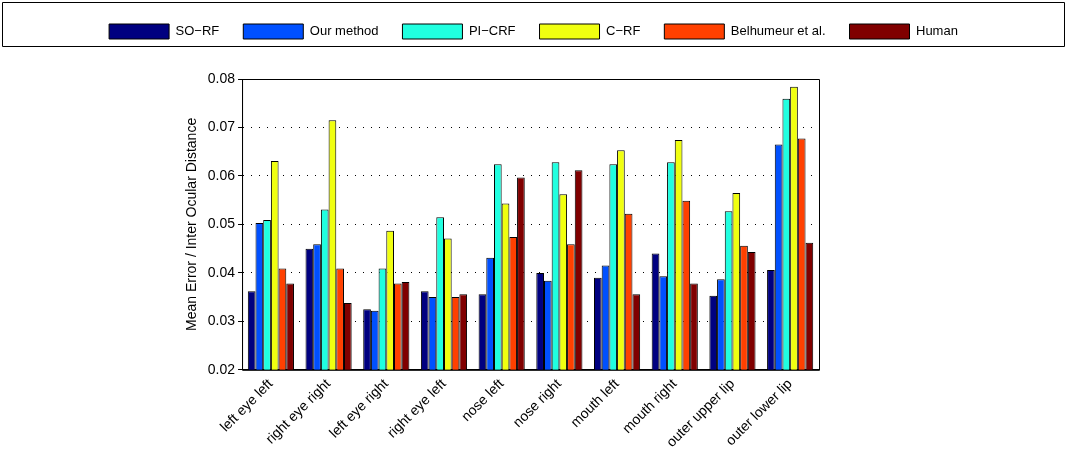 The width and height of the screenshot is (1067, 461). I want to click on y-tick-label: 0.02, so click(221, 368).